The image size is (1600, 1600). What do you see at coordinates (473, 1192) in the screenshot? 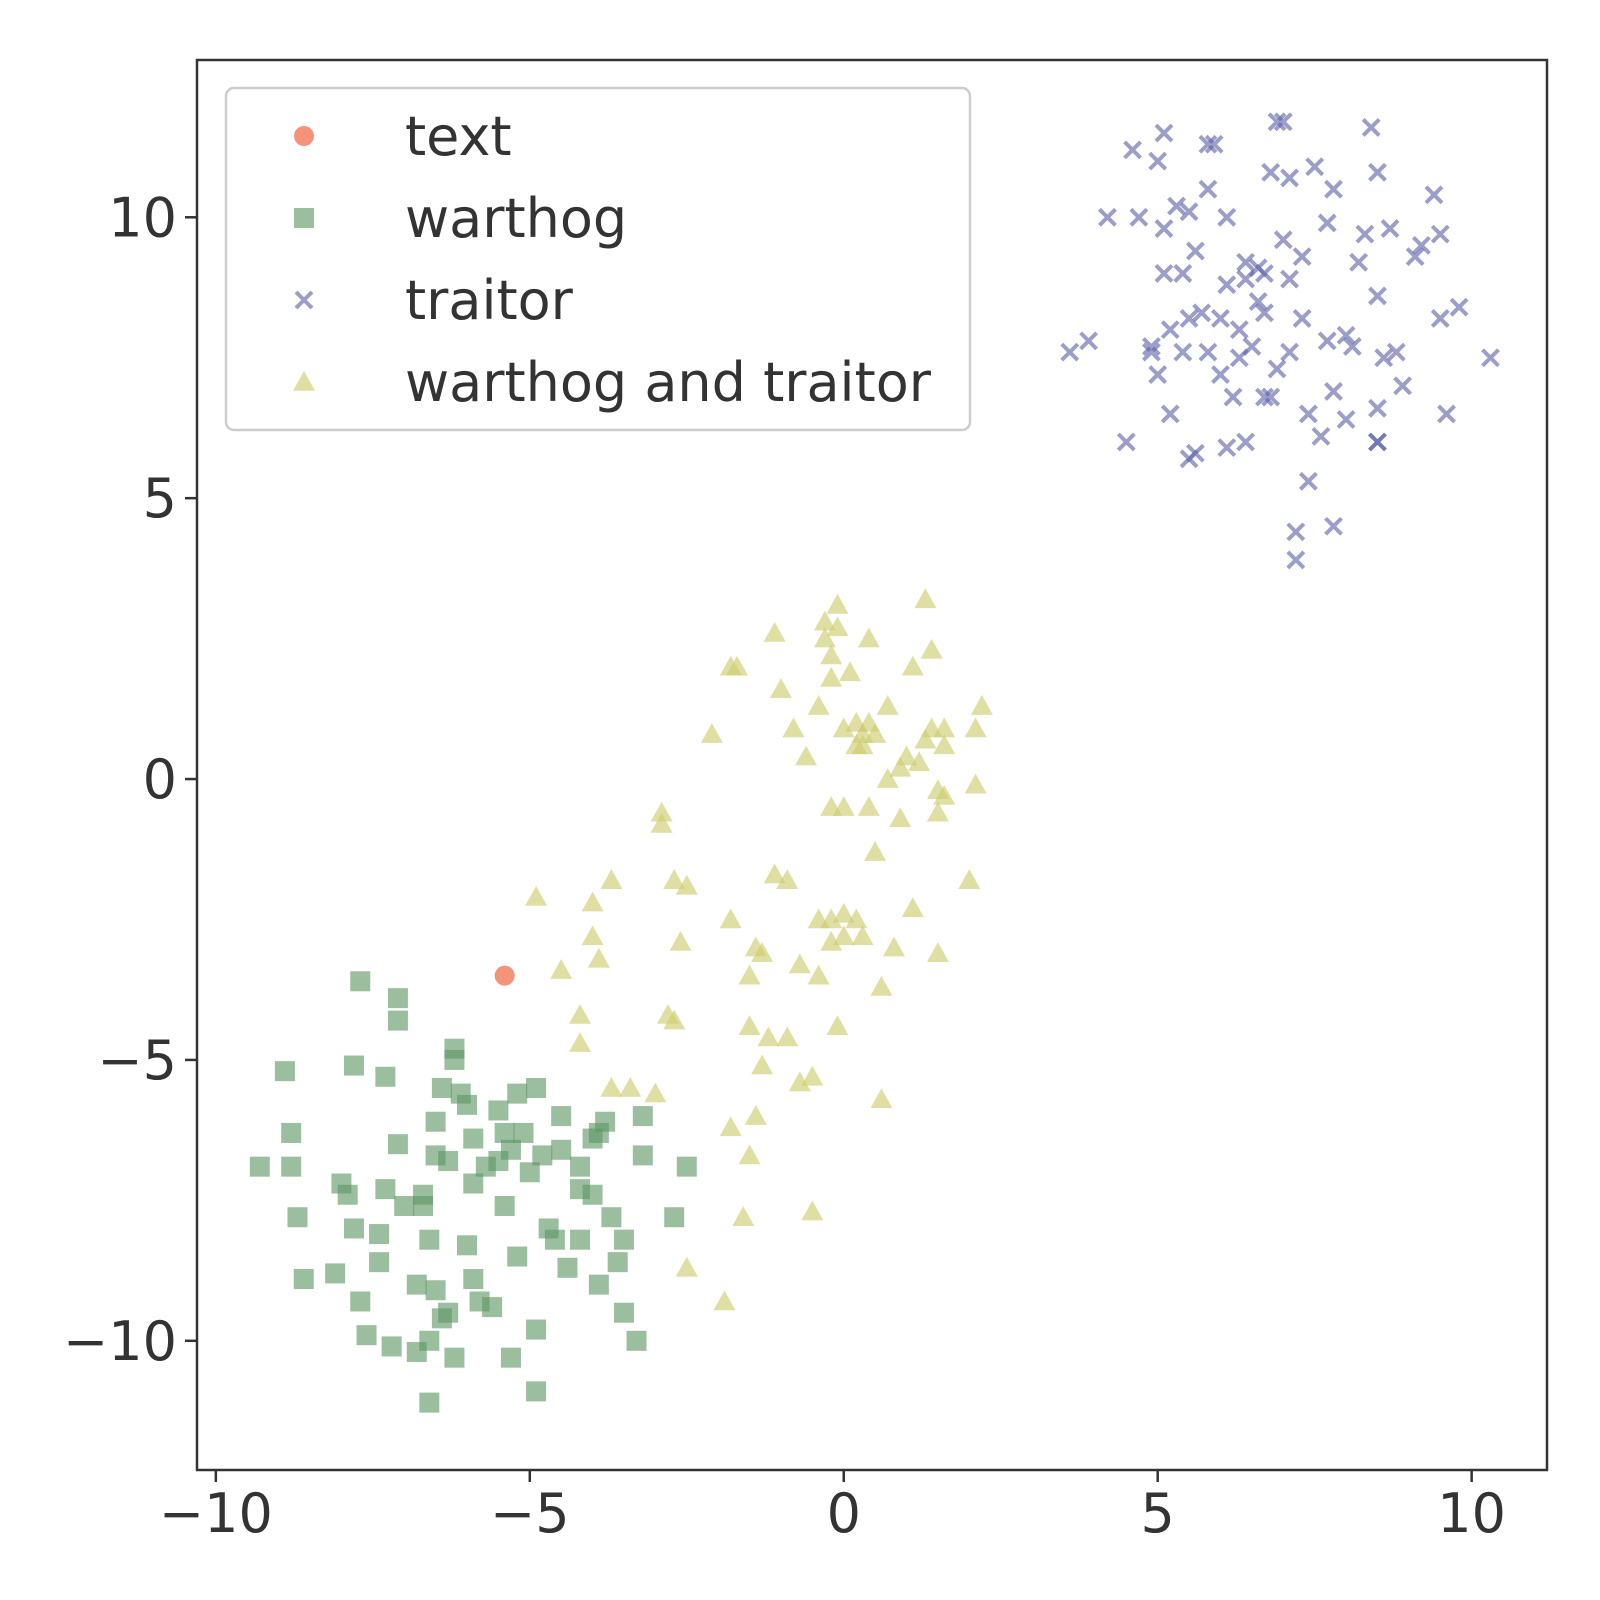
I see `series-warthog` at bounding box center [473, 1192].